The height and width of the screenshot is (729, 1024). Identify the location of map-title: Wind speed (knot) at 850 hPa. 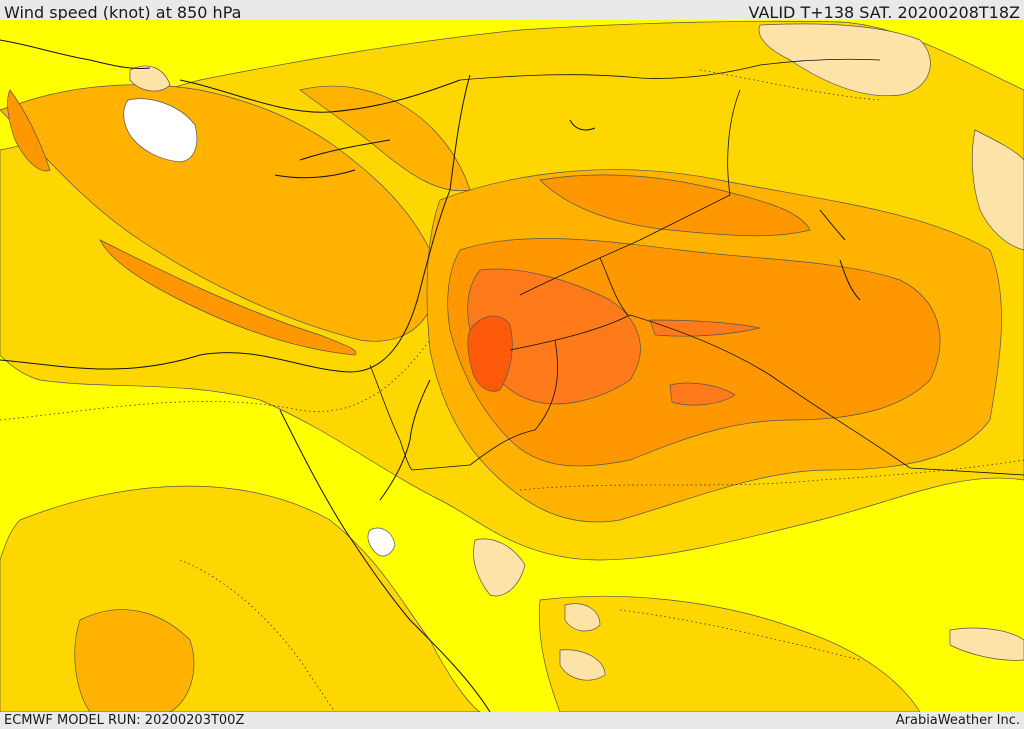
(123, 12).